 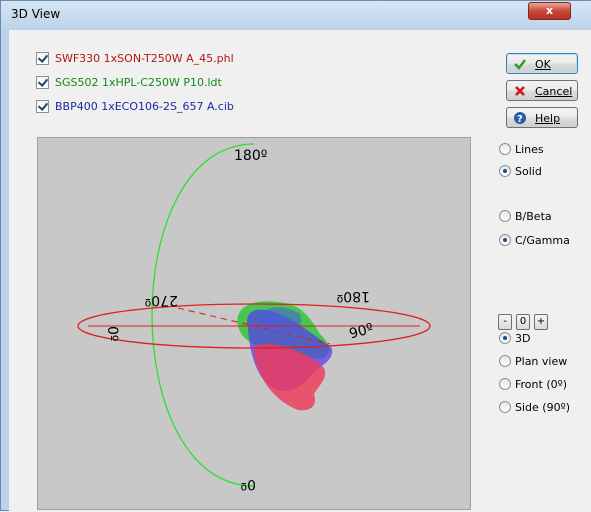 I want to click on gamma-arc, so click(x=203, y=315).